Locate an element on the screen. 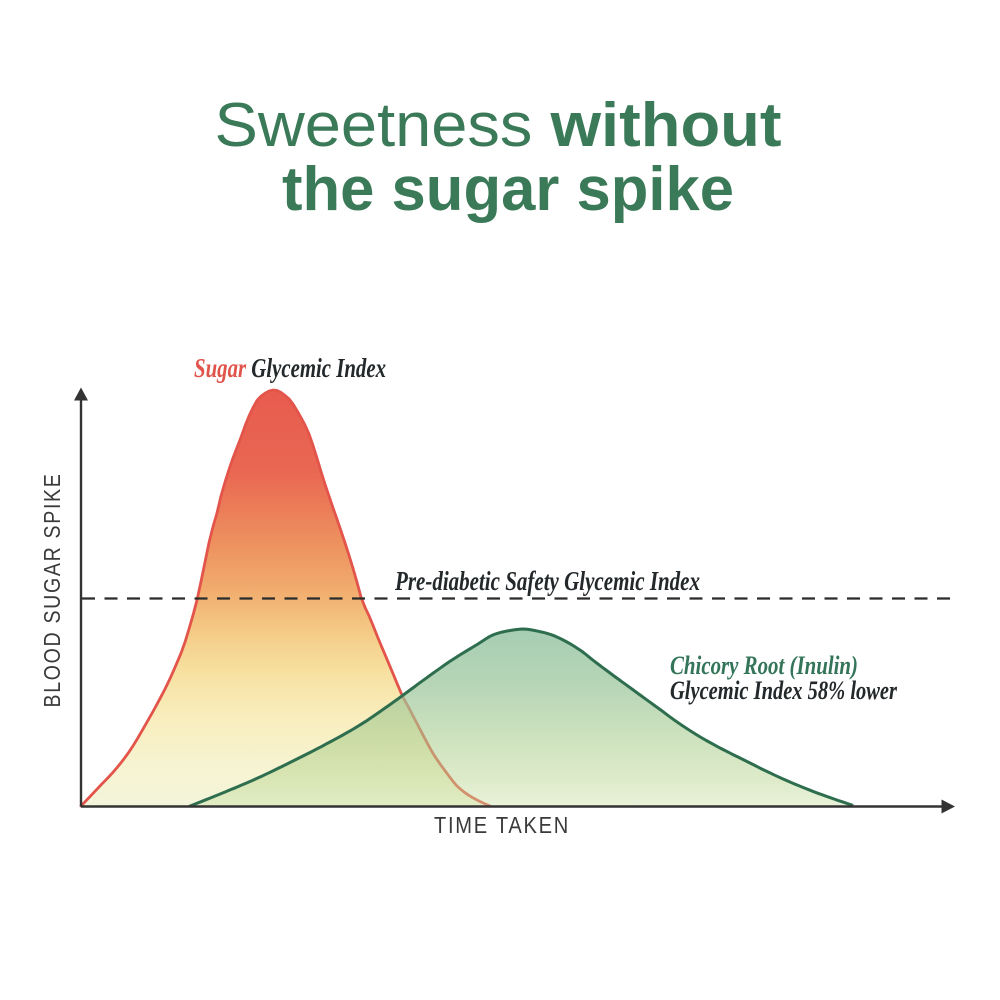 The height and width of the screenshot is (1000, 1000). svg-text: BLOOD SUGAR SPIKE is located at coordinates (52, 590).